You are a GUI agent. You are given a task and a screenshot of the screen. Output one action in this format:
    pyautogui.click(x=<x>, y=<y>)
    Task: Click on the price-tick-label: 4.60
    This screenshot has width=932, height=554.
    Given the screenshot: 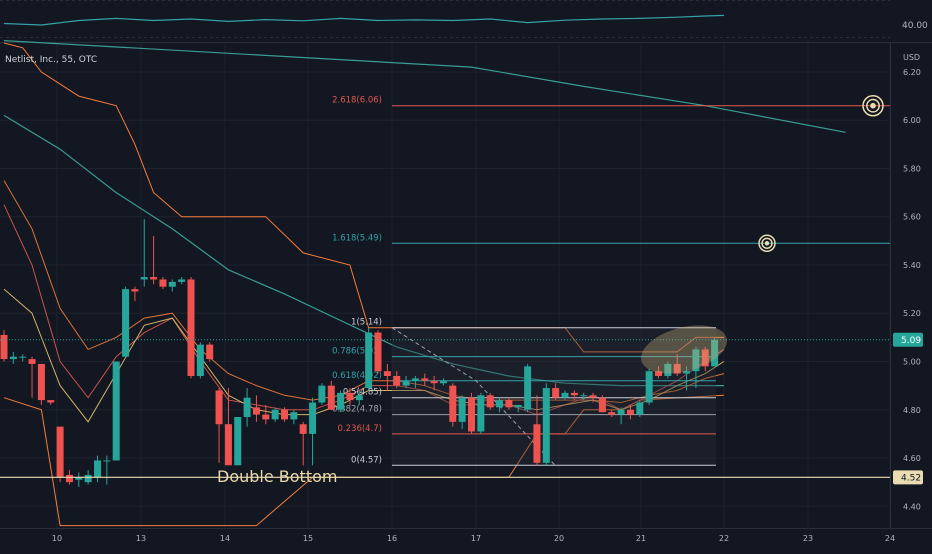 What is the action you would take?
    pyautogui.click(x=912, y=458)
    